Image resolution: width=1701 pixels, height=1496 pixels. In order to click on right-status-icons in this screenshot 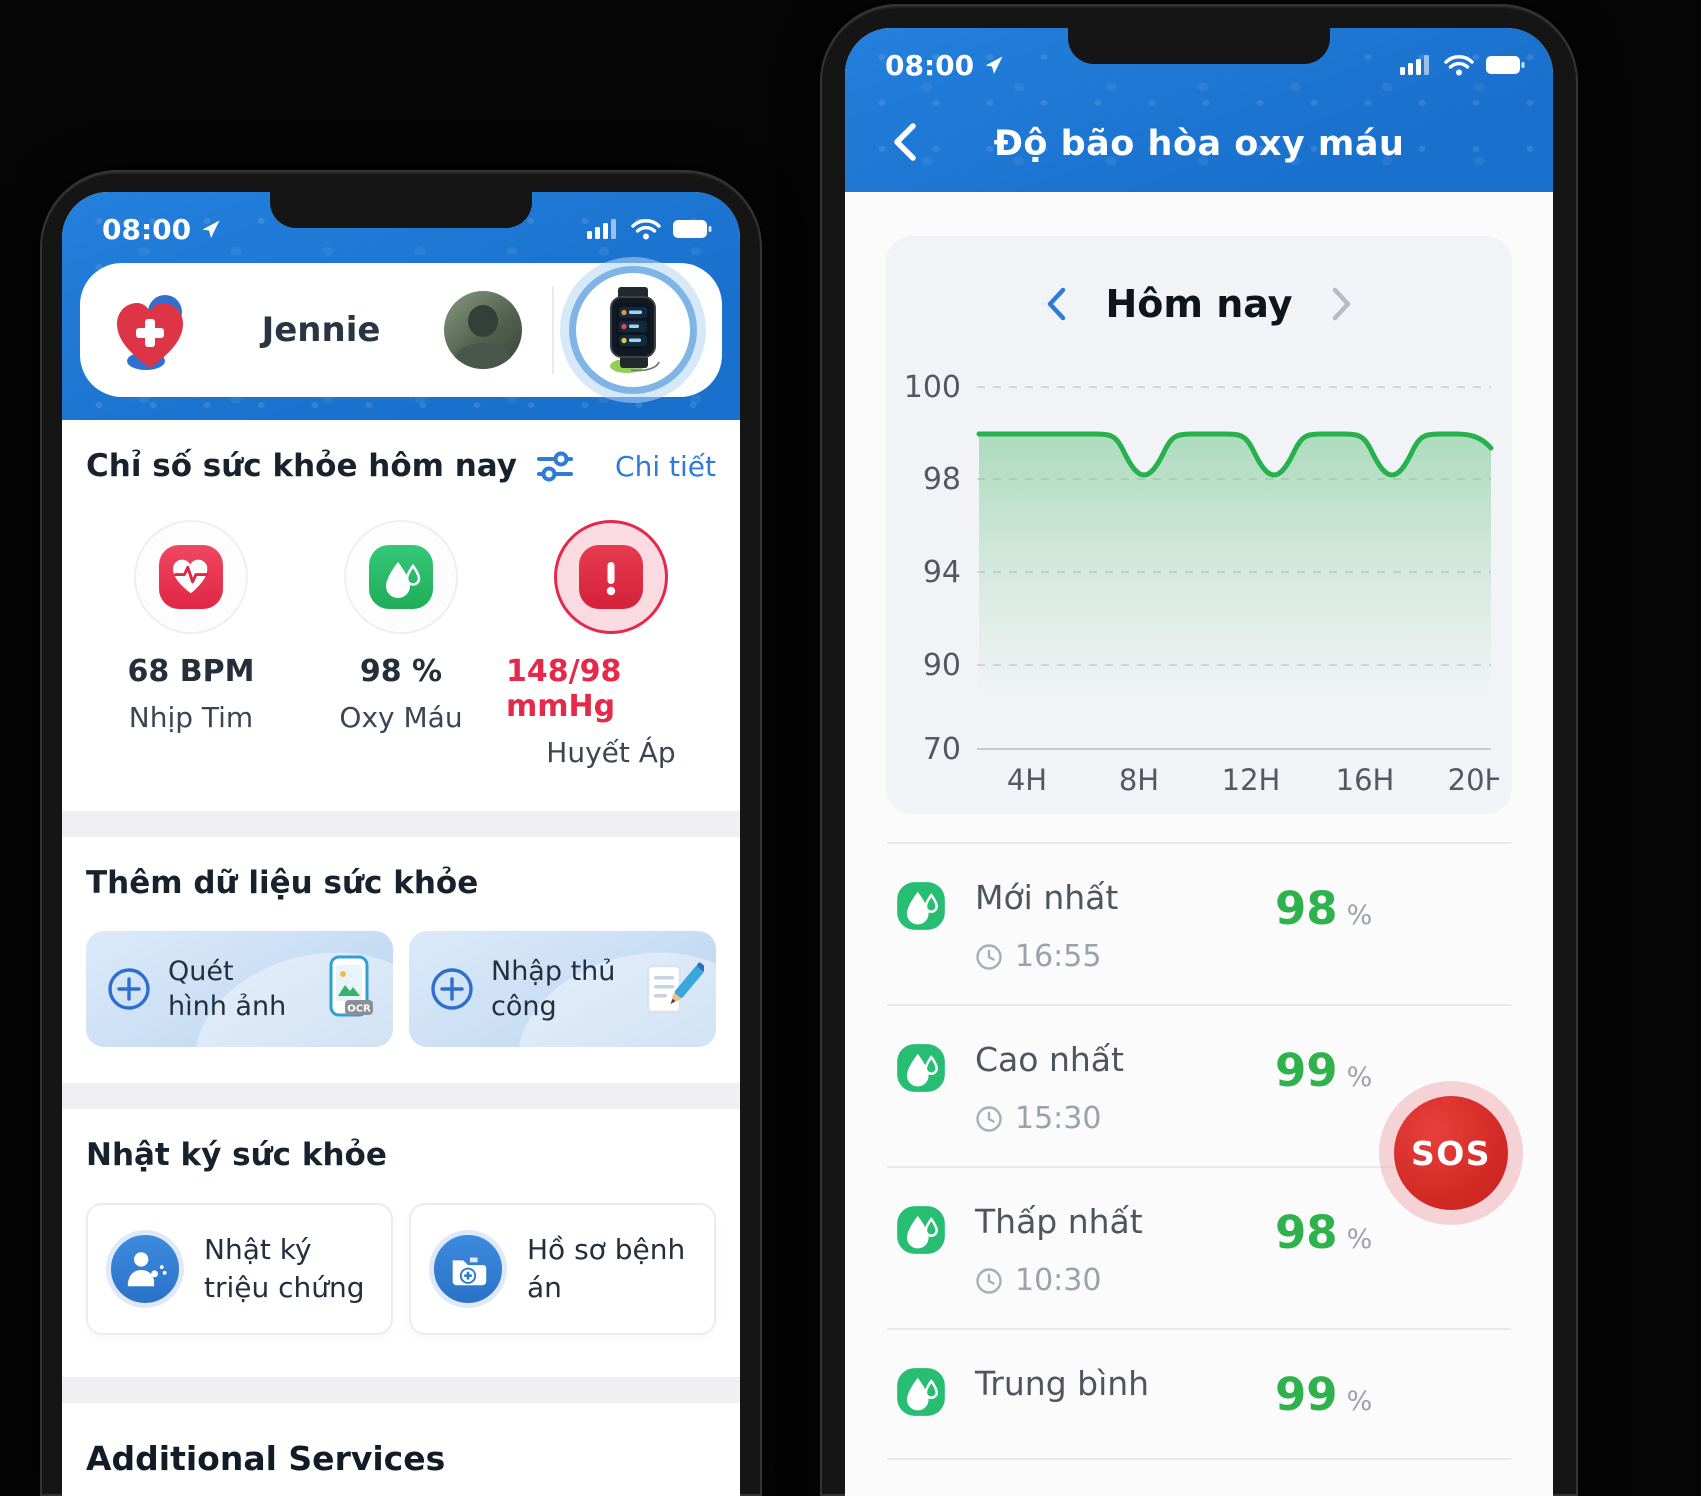, I will do `click(1462, 65)`.